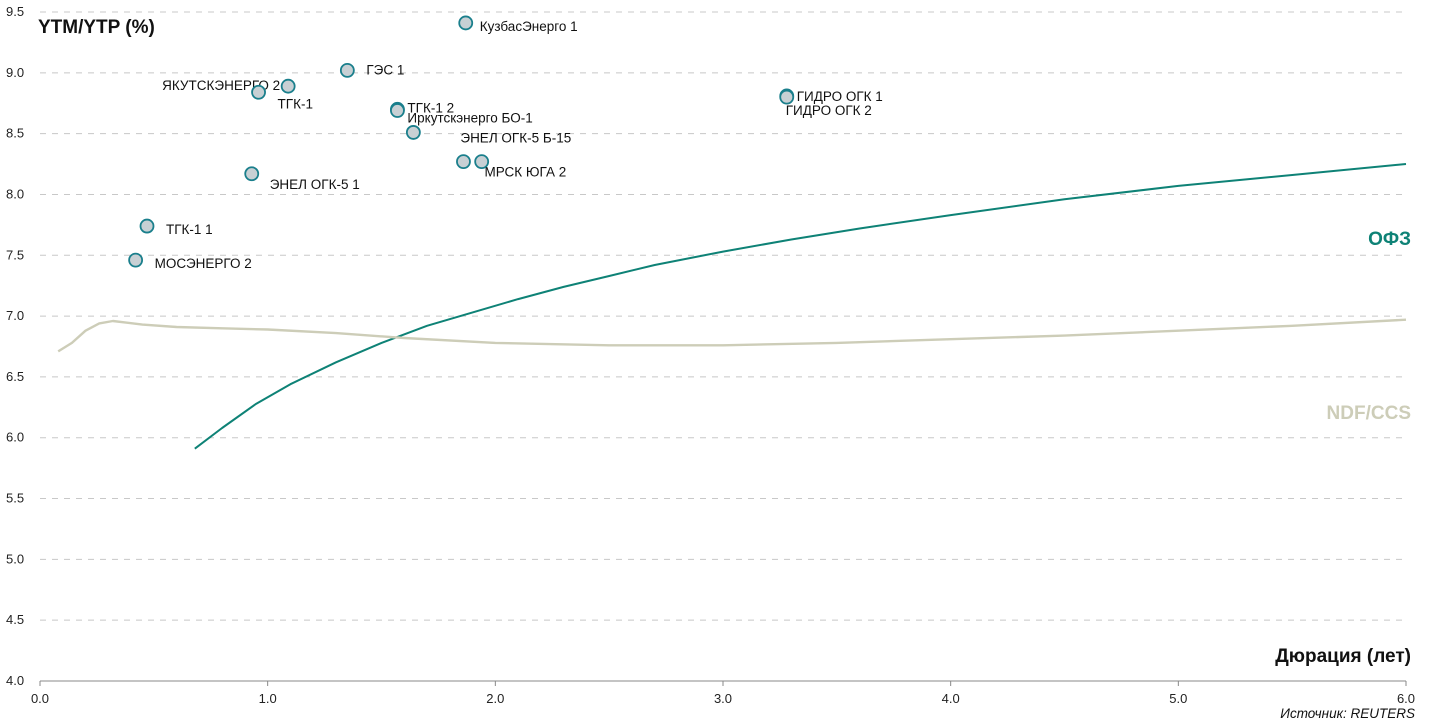  What do you see at coordinates (96, 27) in the screenshot?
I see `y-axis-title: YTM/YTP (%)` at bounding box center [96, 27].